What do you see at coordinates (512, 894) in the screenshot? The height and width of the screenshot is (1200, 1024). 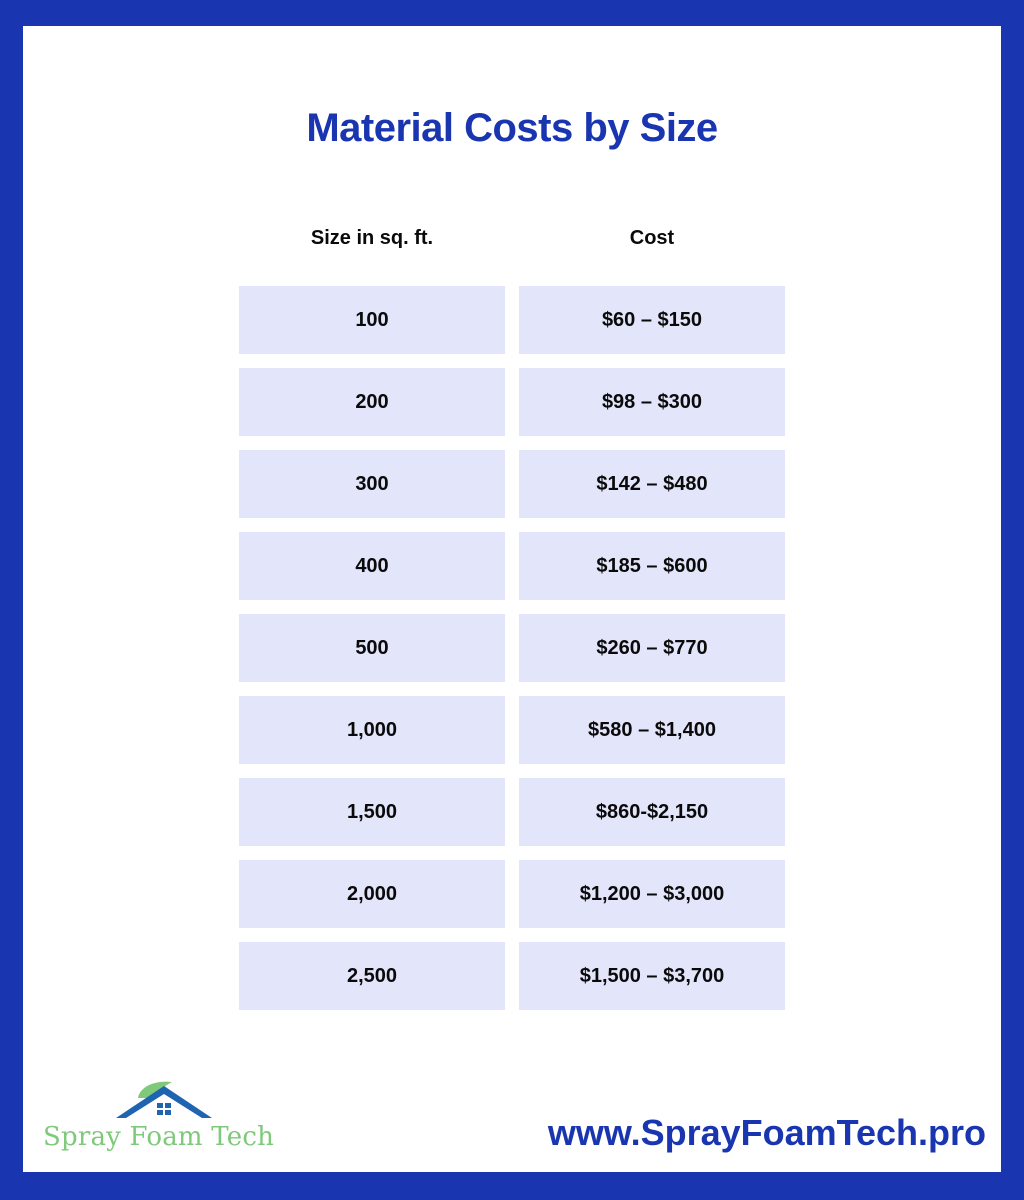 I see `table-row: 2,000 $1,200 – $3,000` at bounding box center [512, 894].